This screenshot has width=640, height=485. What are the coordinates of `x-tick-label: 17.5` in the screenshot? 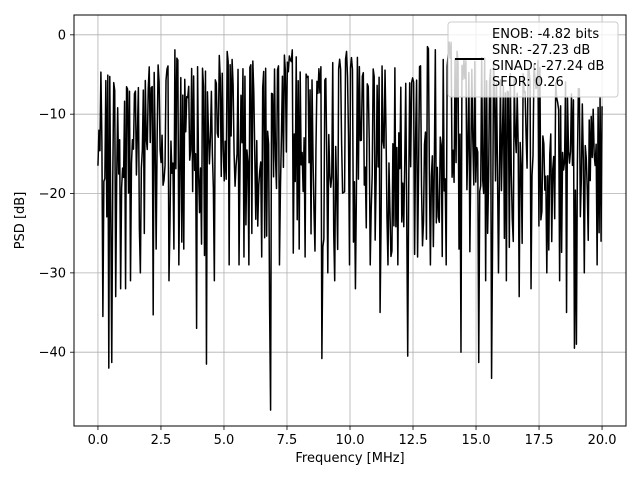 It's located at (539, 440).